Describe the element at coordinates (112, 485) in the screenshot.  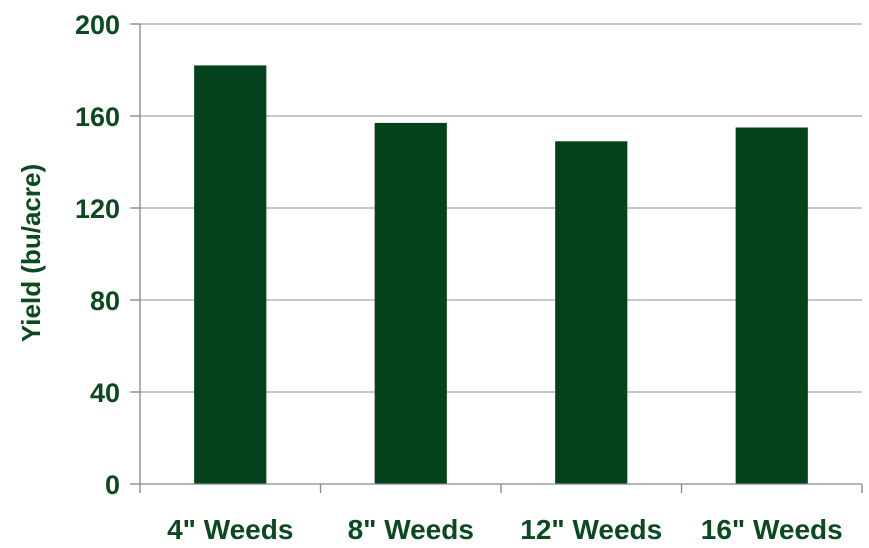
I see `y-tick-label: 0` at that location.